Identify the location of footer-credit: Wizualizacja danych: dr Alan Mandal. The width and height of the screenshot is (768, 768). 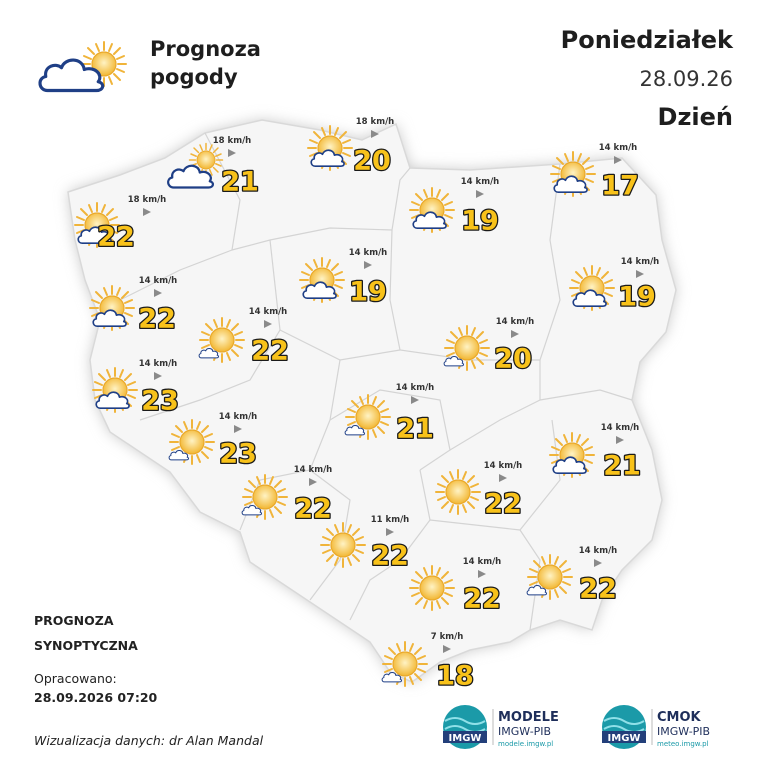
(149, 740).